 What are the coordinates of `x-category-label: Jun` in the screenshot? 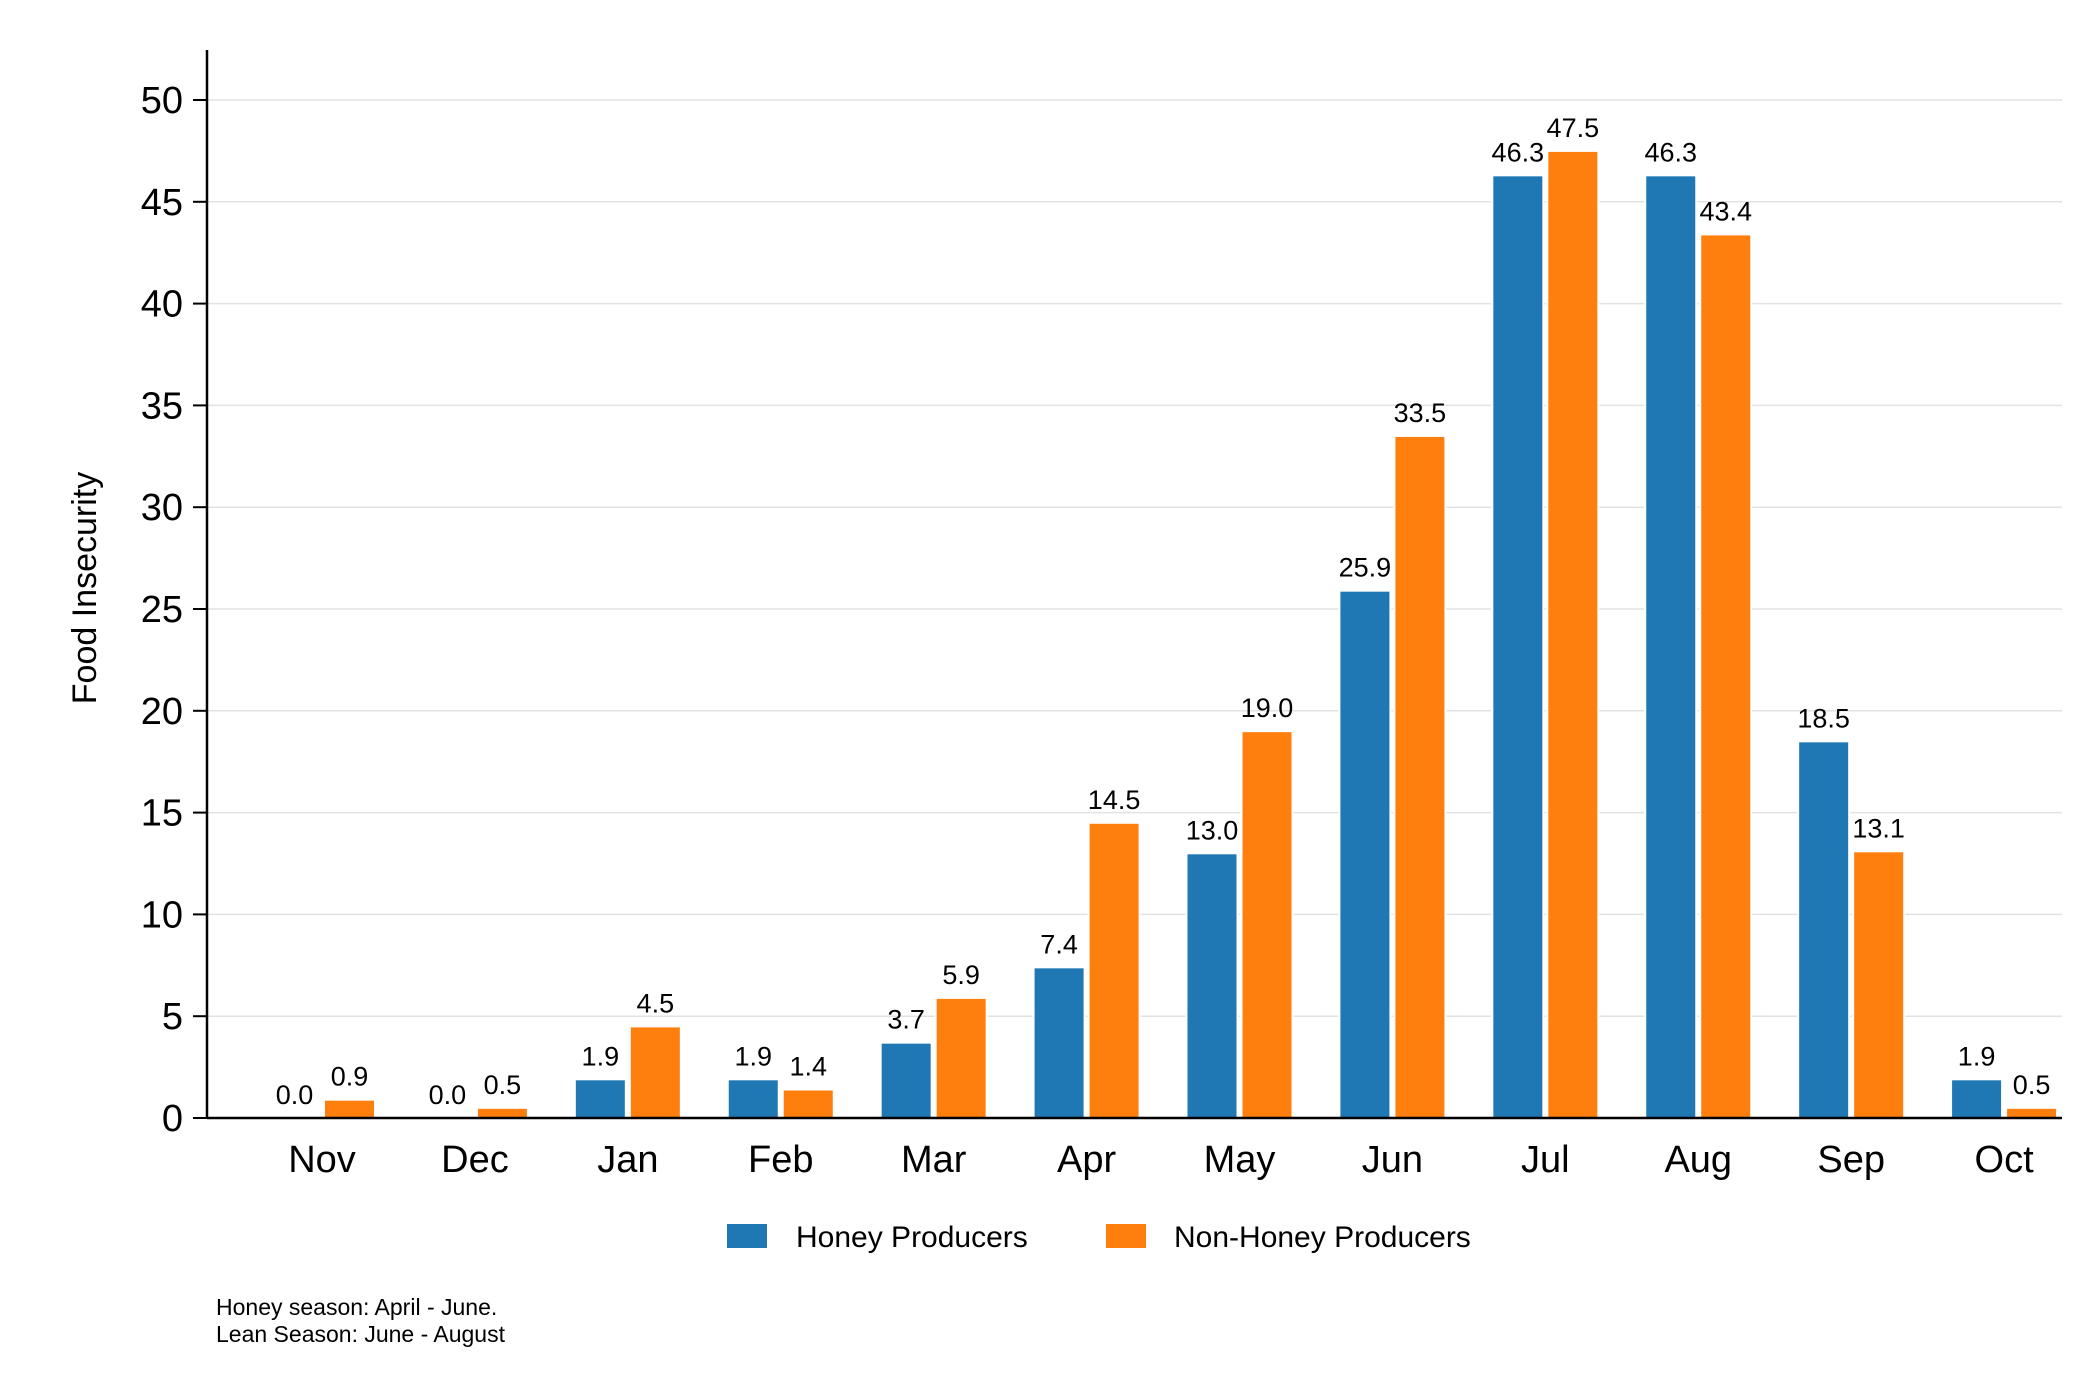 It's located at (1392, 1160).